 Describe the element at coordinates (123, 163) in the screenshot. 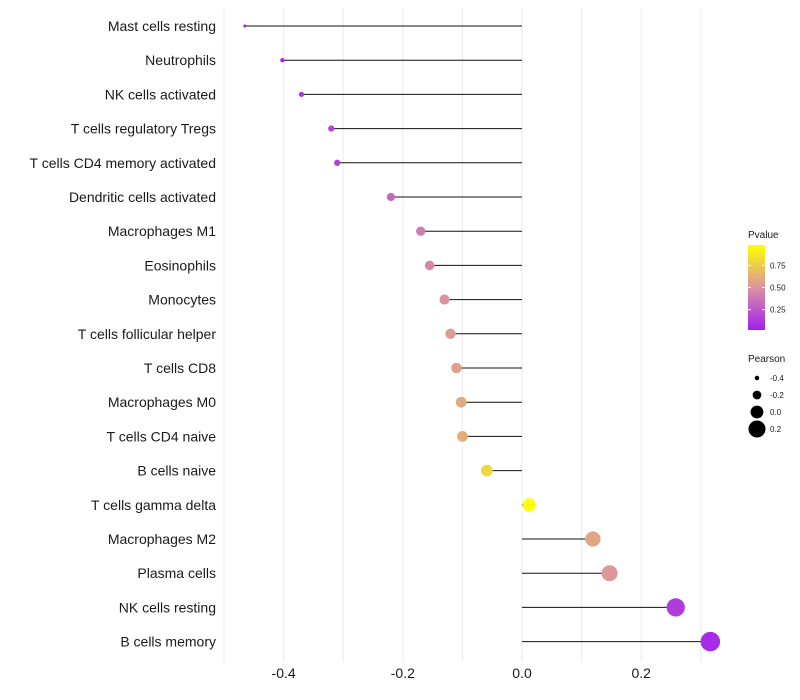

I see `category-label-4: T cells CD4 memory activated` at that location.